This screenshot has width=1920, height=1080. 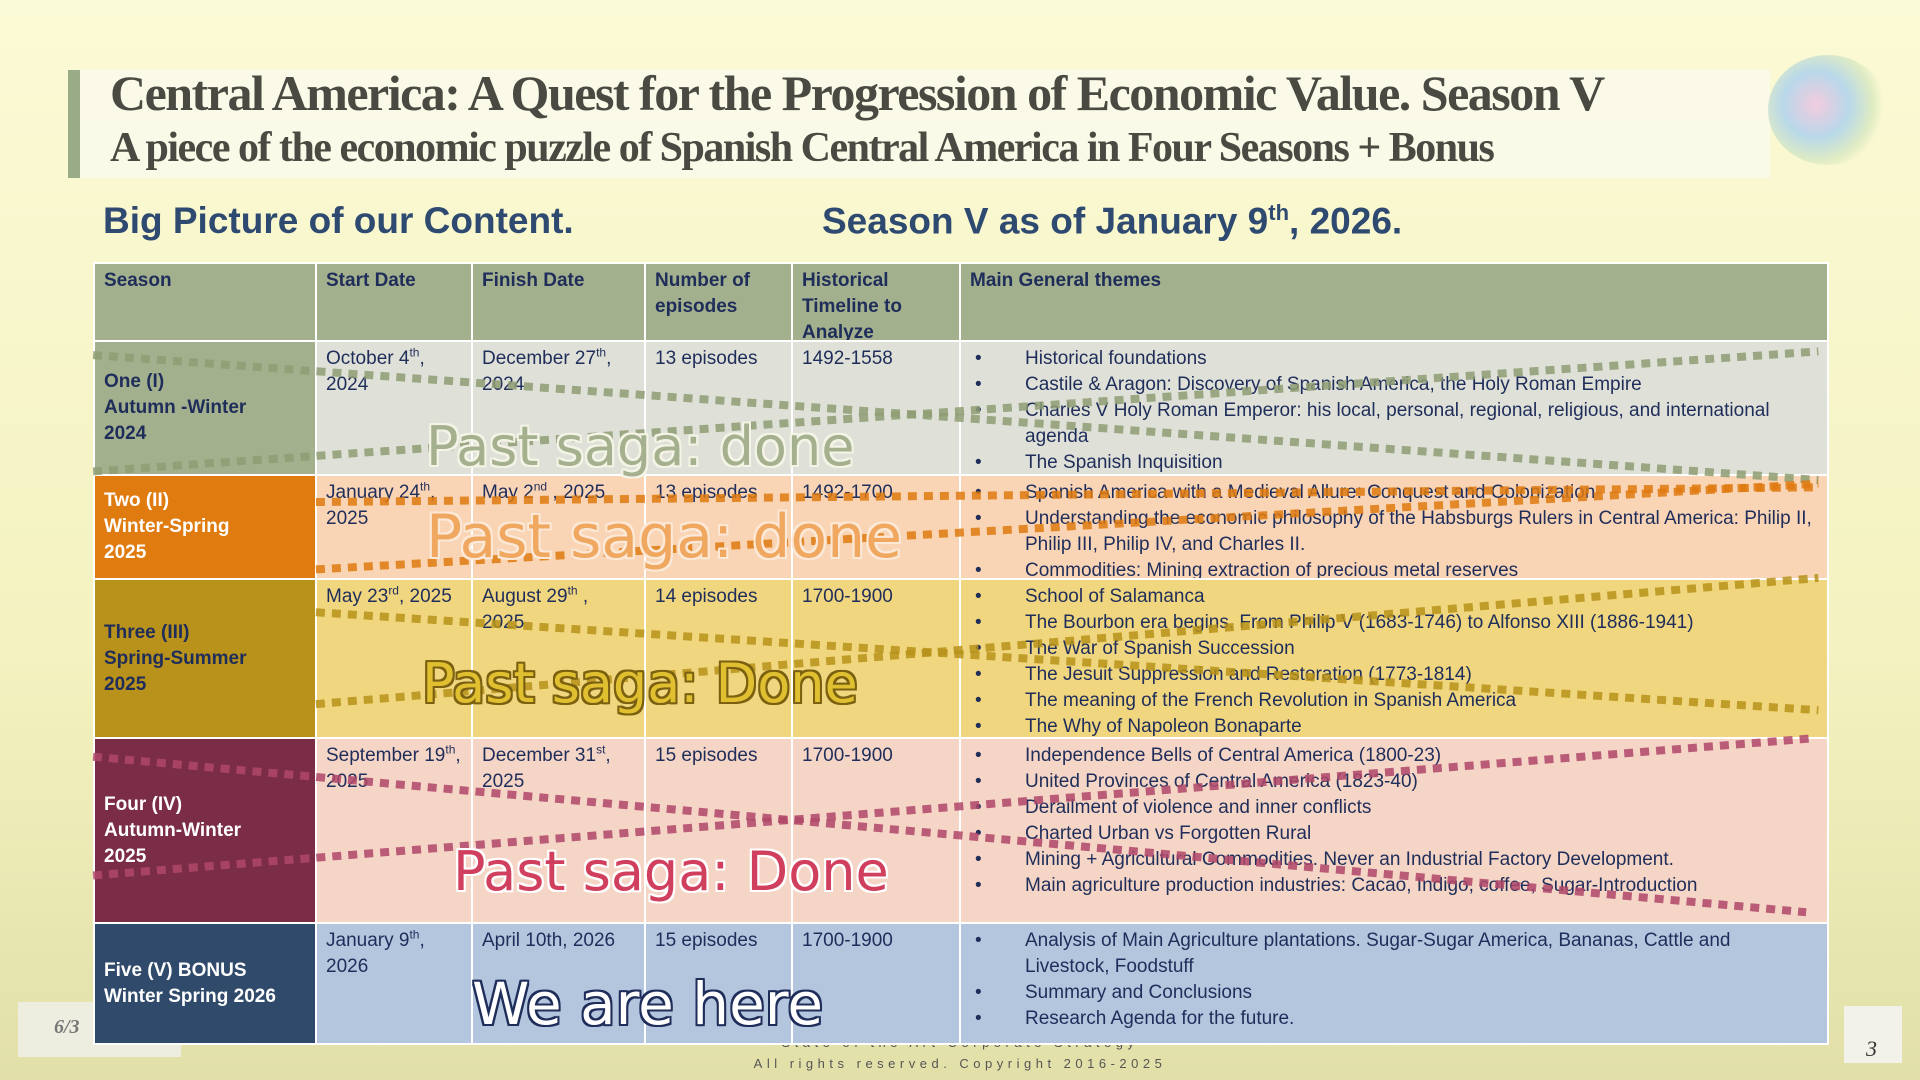 What do you see at coordinates (175, 407) in the screenshot?
I see `season-line: Autumn -Winter` at bounding box center [175, 407].